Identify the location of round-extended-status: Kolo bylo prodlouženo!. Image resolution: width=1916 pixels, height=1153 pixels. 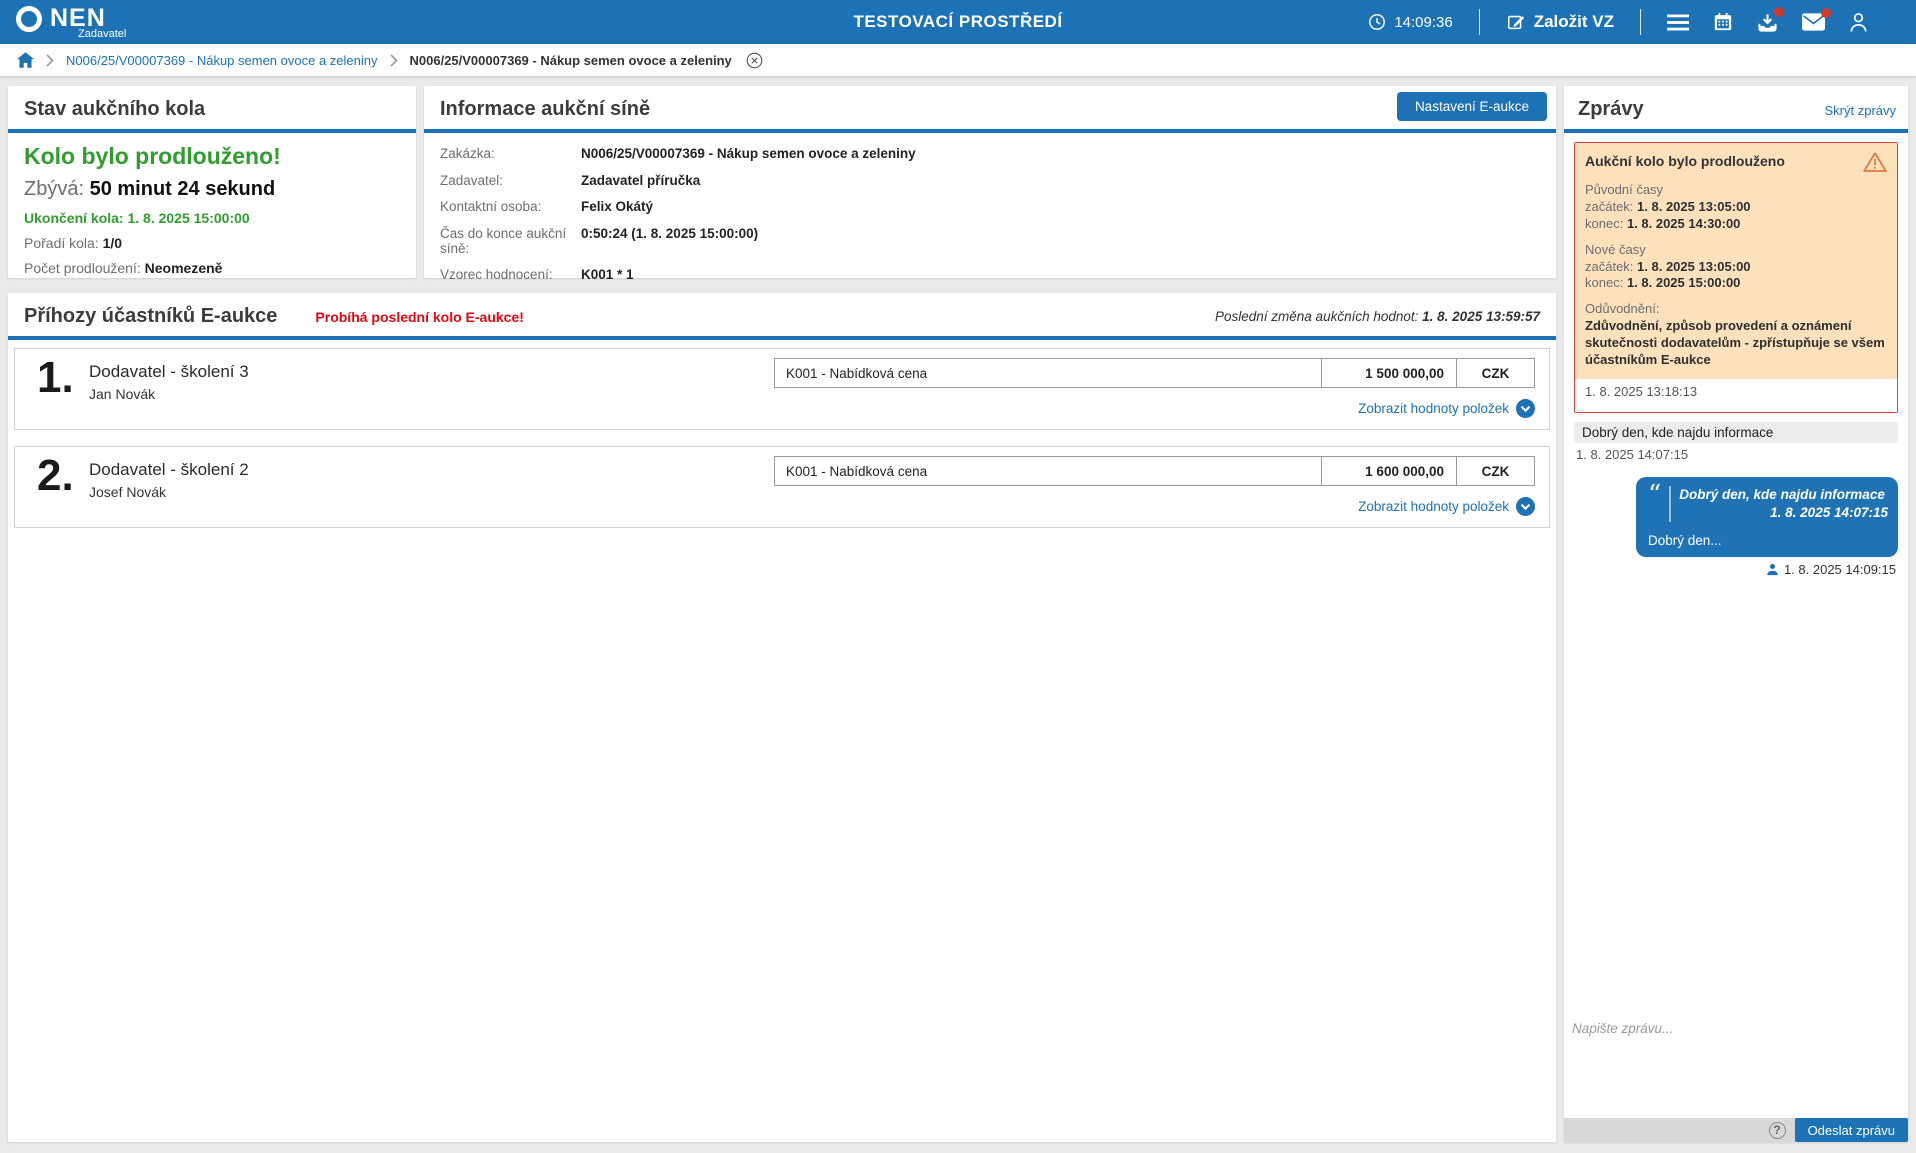
(152, 156).